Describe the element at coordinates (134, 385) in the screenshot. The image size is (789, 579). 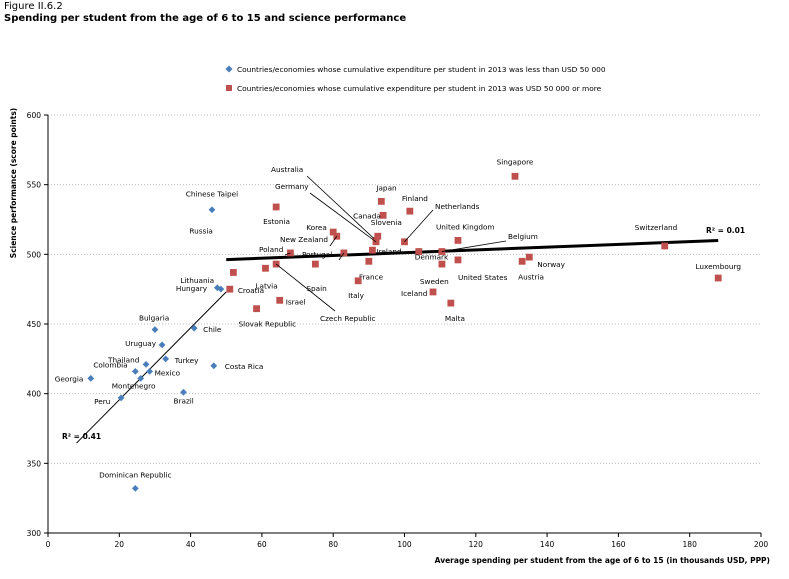
I see `label-montenegro: Montenegro` at that location.